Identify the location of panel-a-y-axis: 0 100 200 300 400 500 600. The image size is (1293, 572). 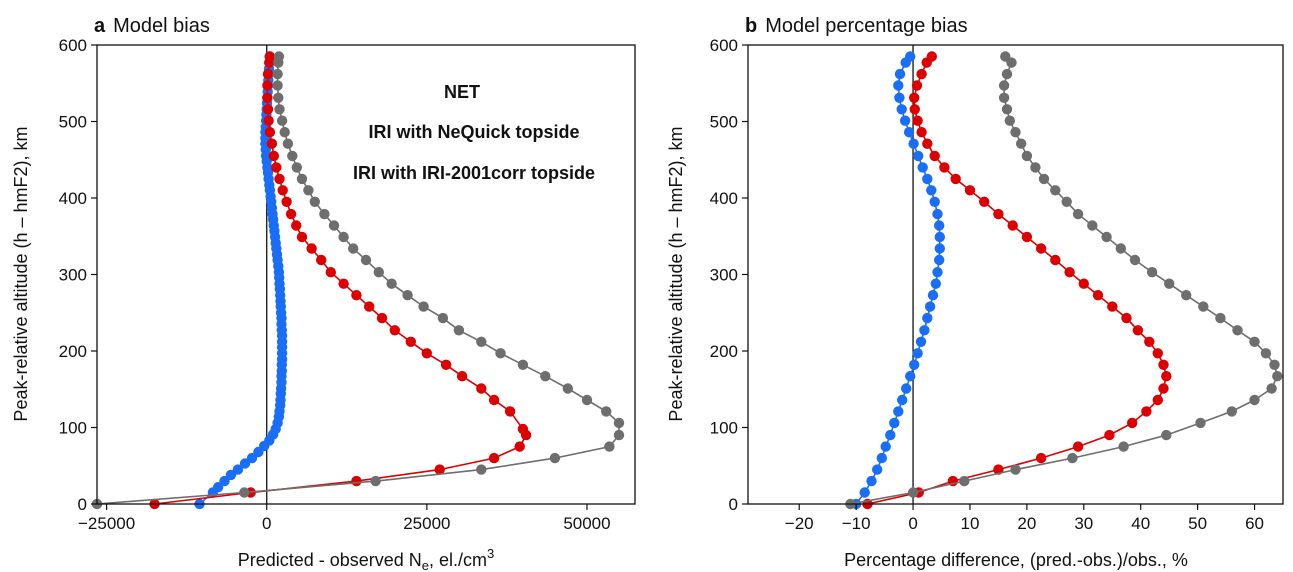
(78, 275).